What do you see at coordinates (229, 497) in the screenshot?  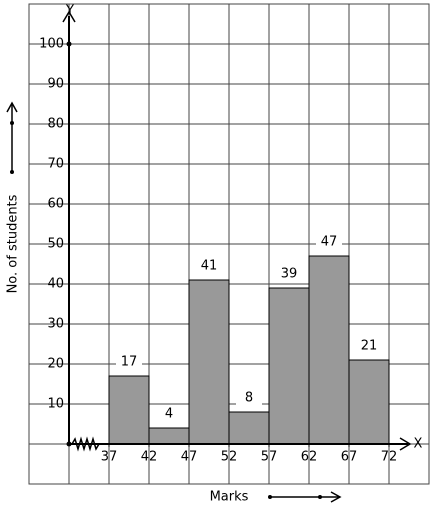 I see `x-axis-label: Marks` at bounding box center [229, 497].